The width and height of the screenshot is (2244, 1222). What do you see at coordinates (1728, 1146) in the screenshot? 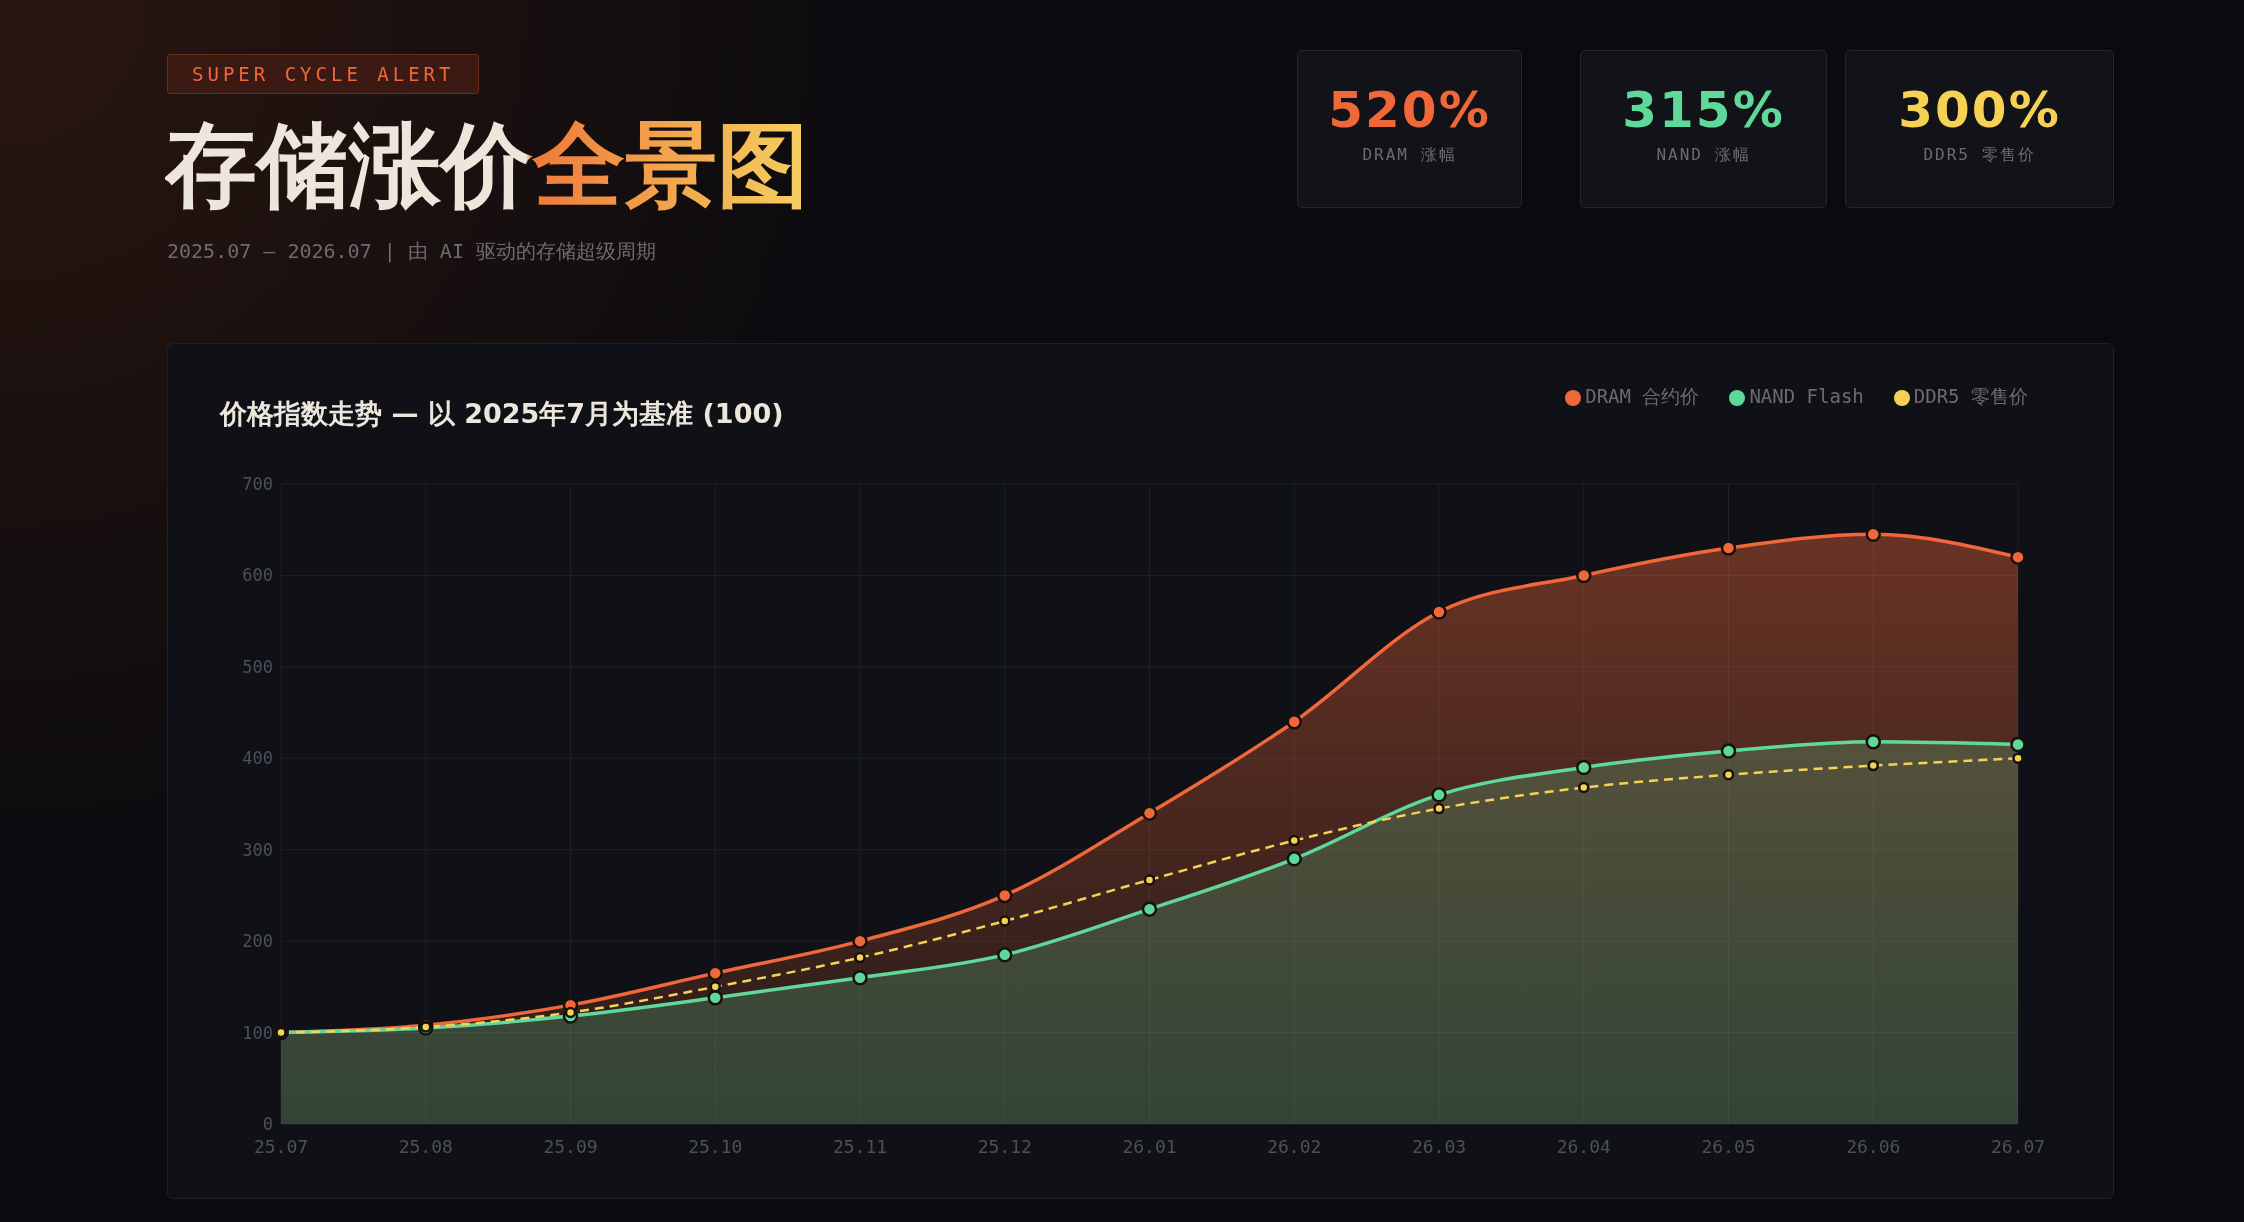
I see `x-tick-label: 26.05` at bounding box center [1728, 1146].